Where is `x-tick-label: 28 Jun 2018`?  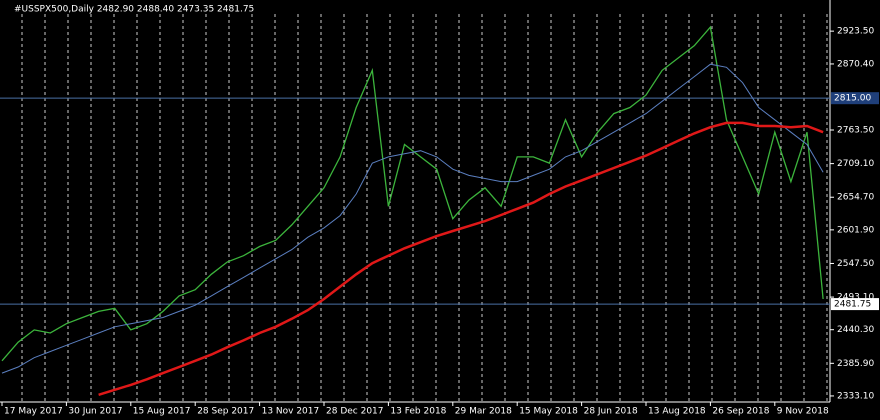 x-tick-label: 28 Jun 2018 is located at coordinates (611, 412).